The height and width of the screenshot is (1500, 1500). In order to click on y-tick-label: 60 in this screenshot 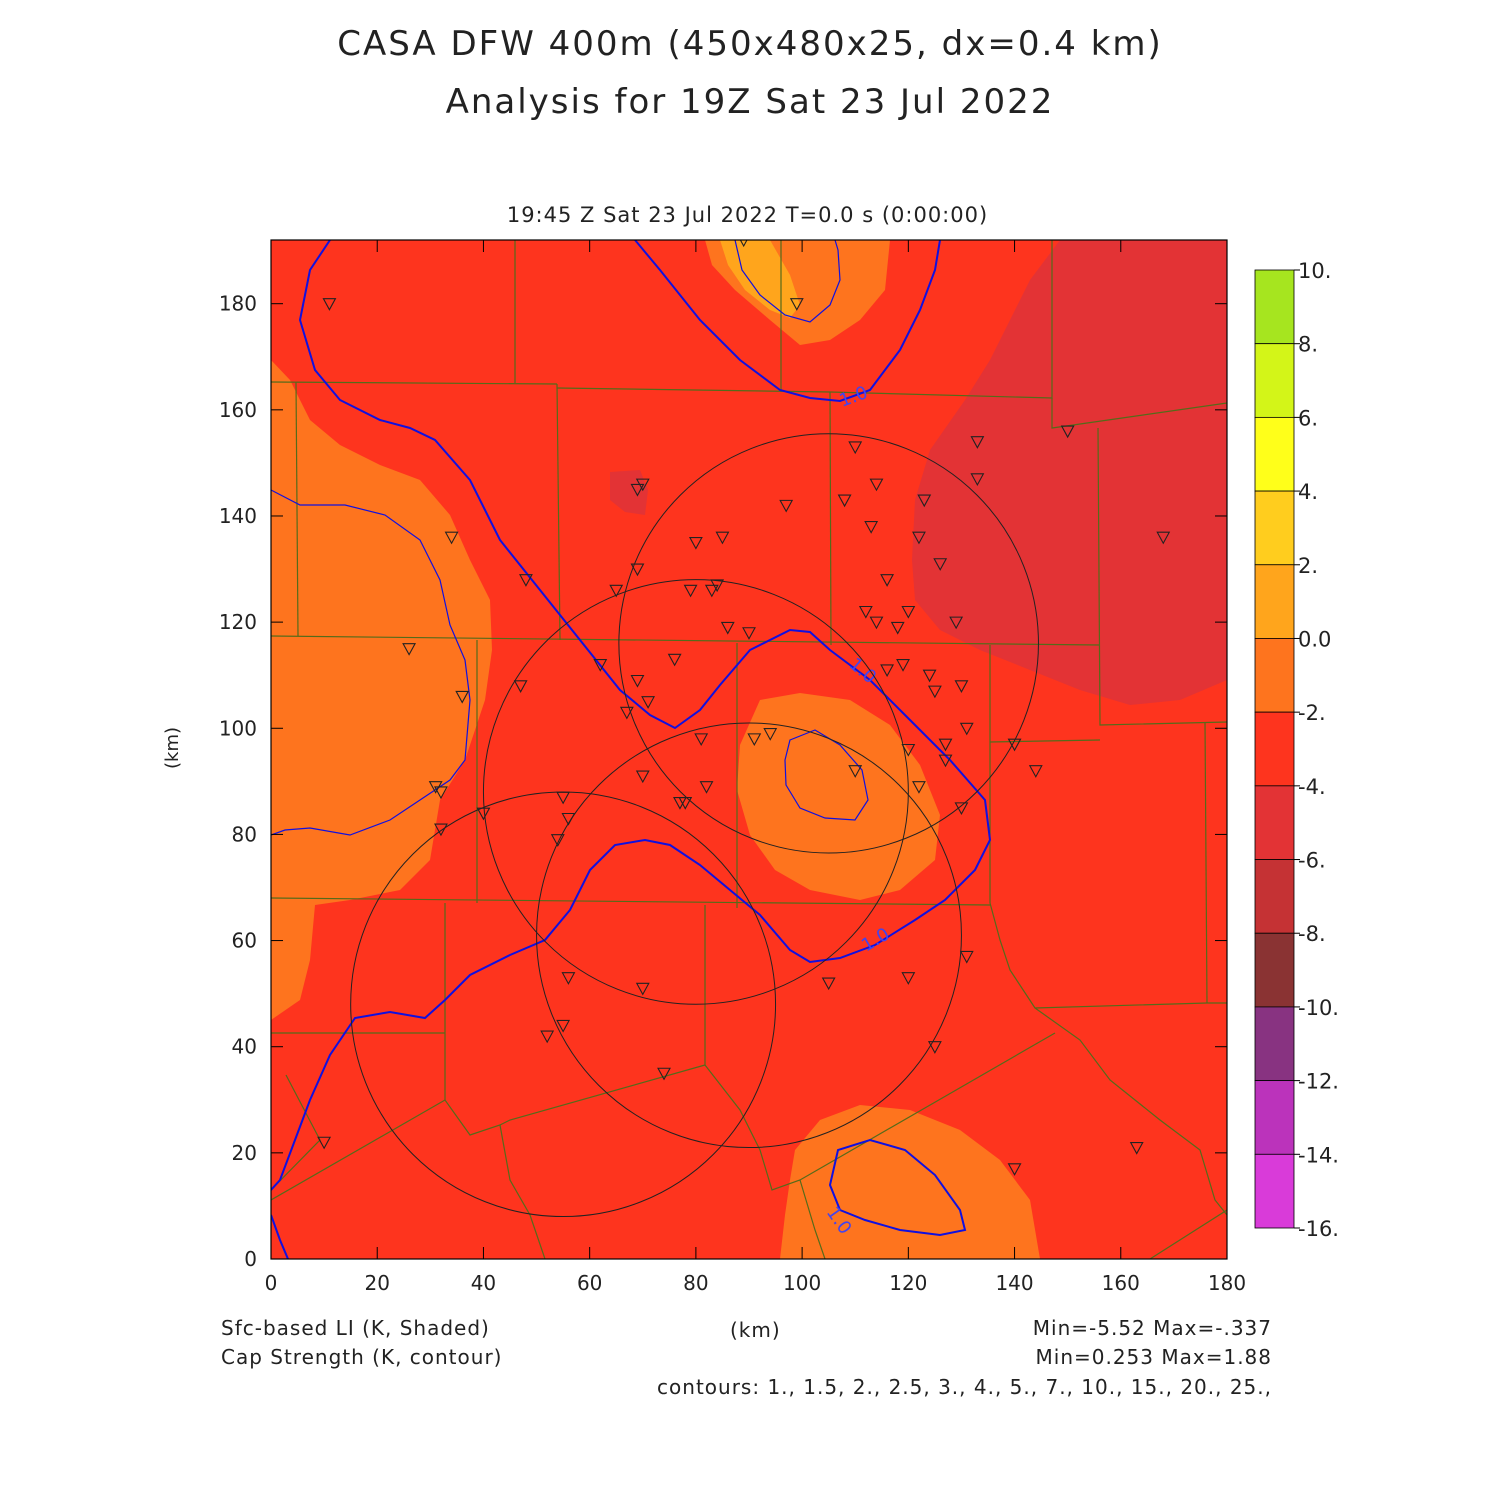, I will do `click(244, 941)`.